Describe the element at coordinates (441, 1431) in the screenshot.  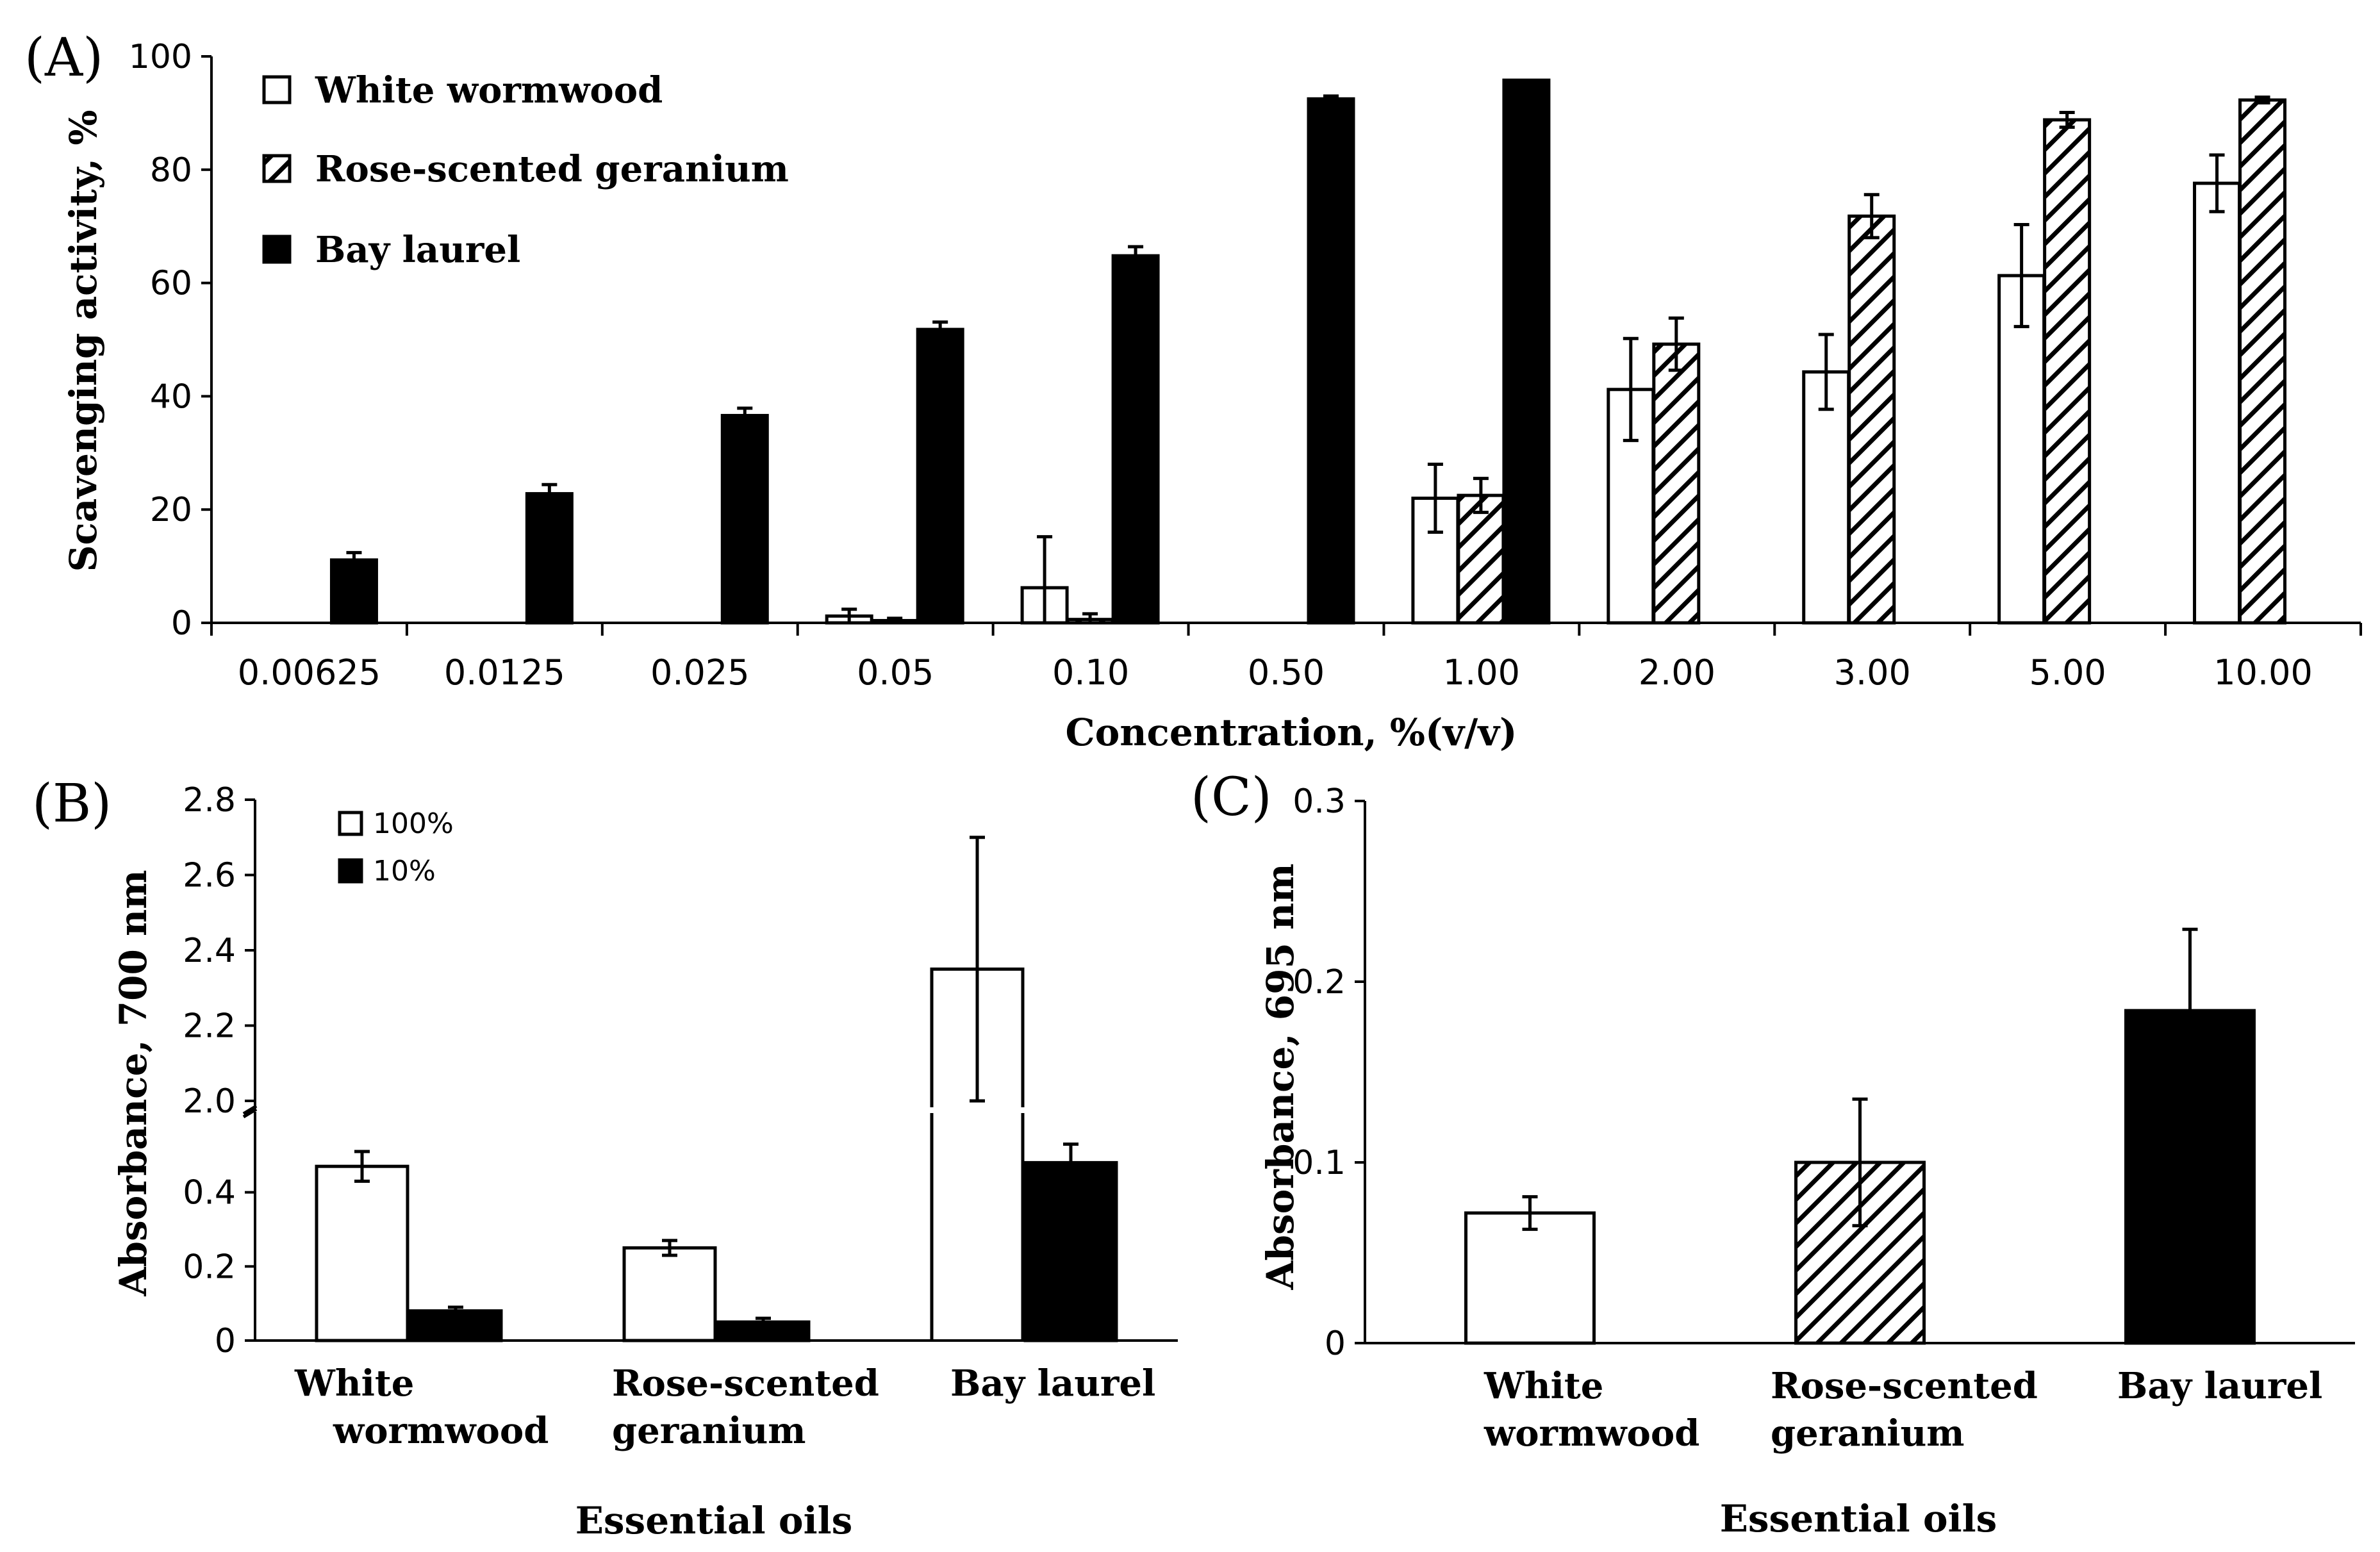
I see `panel-b-xtick-line: wormwood` at that location.